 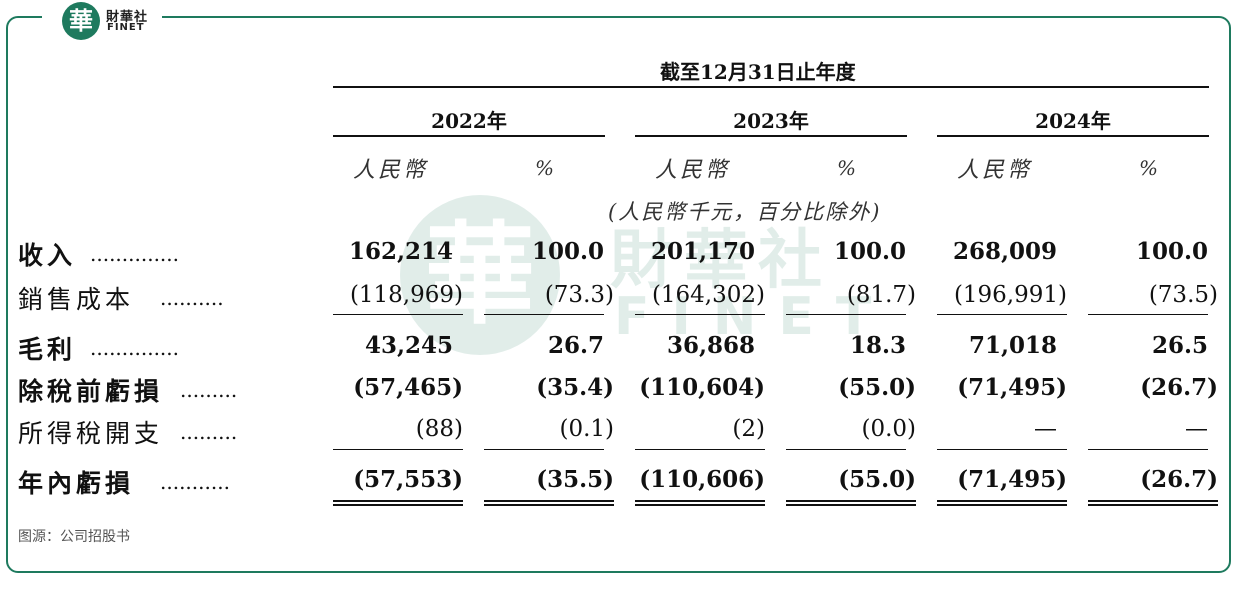 I want to click on table-cell: 43,245, so click(x=408, y=345).